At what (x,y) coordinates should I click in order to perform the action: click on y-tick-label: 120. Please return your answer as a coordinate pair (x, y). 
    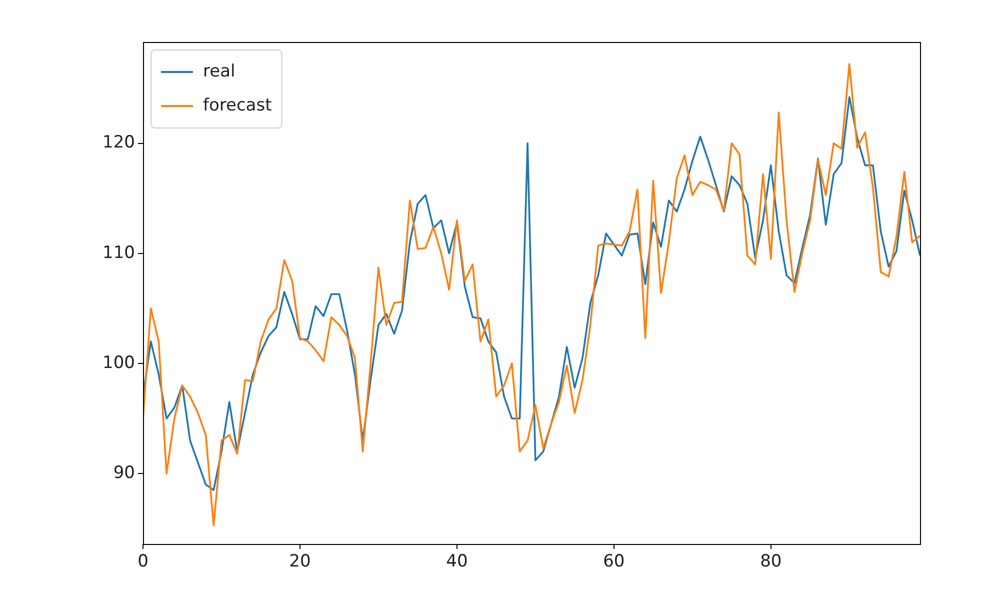
    Looking at the image, I should click on (118, 142).